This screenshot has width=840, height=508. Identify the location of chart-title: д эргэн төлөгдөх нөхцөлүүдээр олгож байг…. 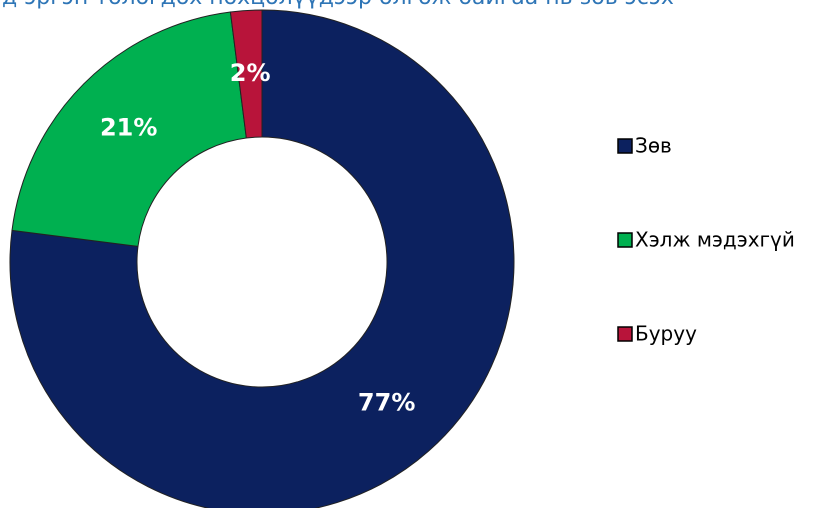
(338, 5).